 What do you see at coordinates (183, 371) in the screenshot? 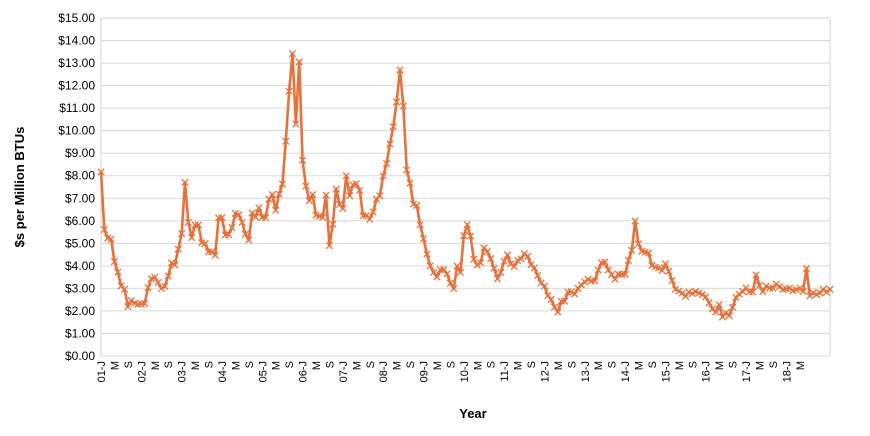
I see `x-tick-label: 03-J` at bounding box center [183, 371].